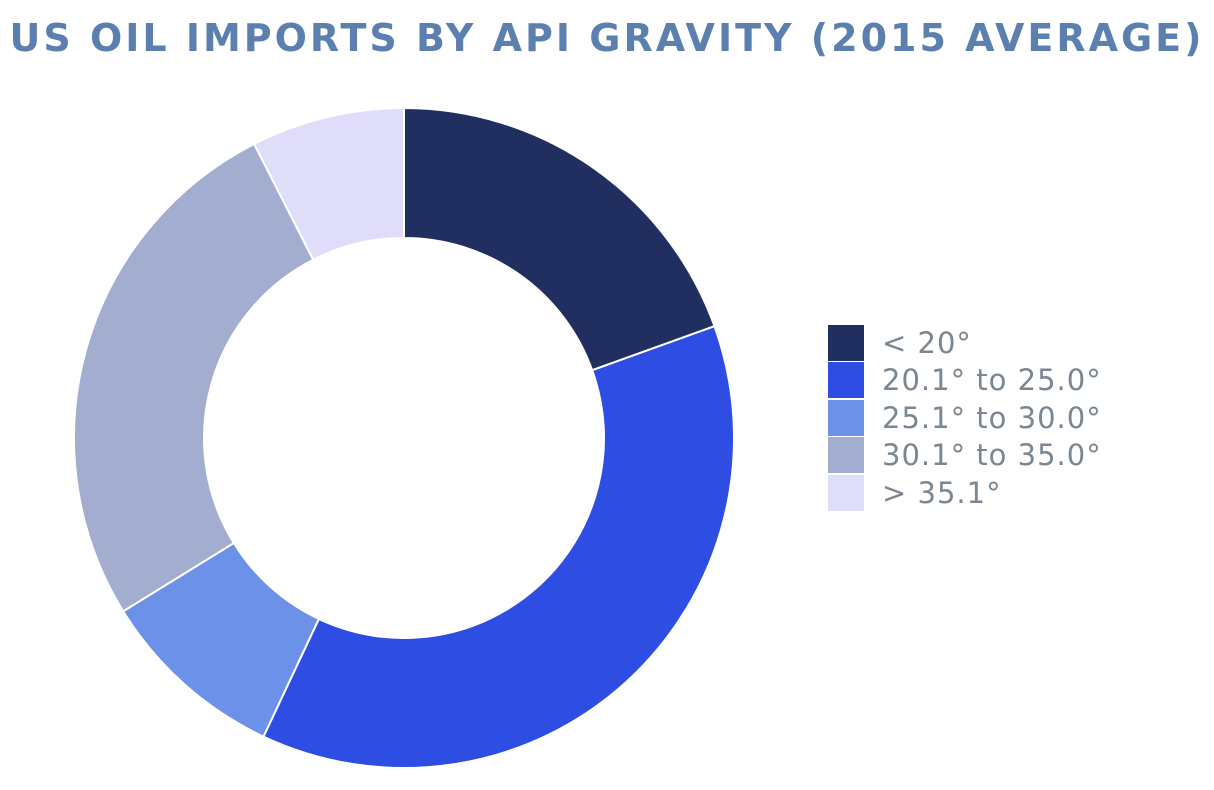 Image resolution: width=1214 pixels, height=790 pixels. I want to click on legend-label: 25.1° to 30.0°, so click(992, 417).